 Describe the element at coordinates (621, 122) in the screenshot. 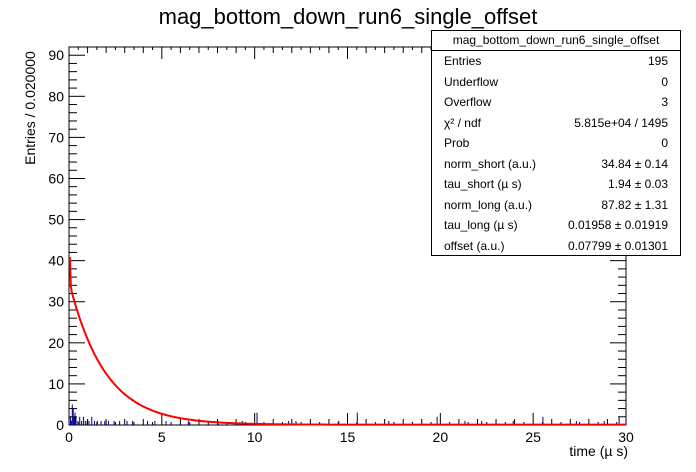

I see `stats-row-value: 5.815e+04 / 1495` at that location.